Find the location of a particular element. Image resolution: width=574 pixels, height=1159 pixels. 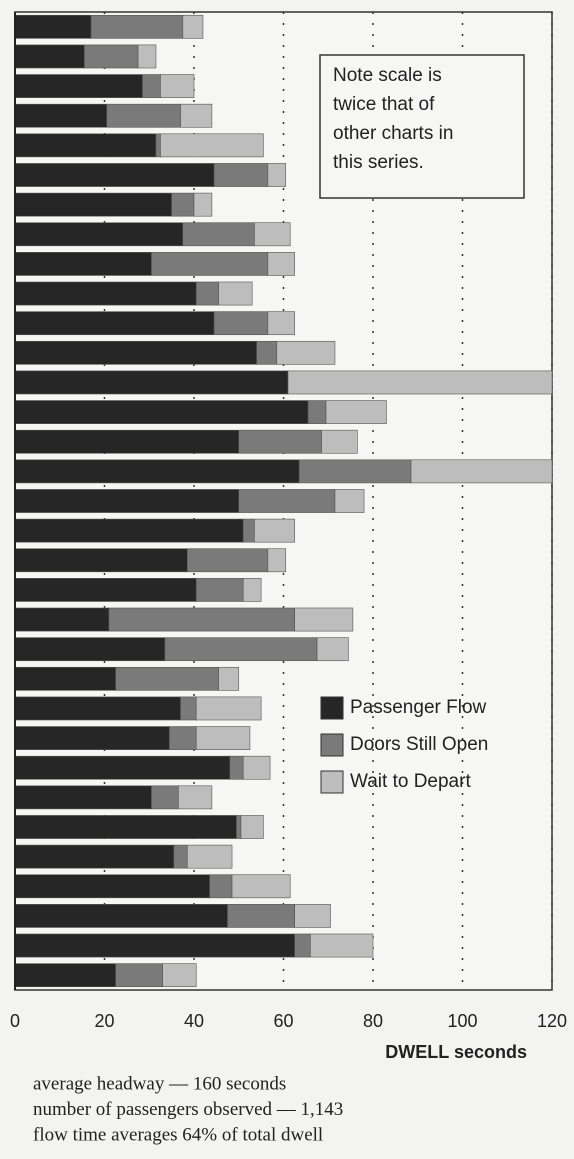

x-tick-label: 60 is located at coordinates (283, 1021).